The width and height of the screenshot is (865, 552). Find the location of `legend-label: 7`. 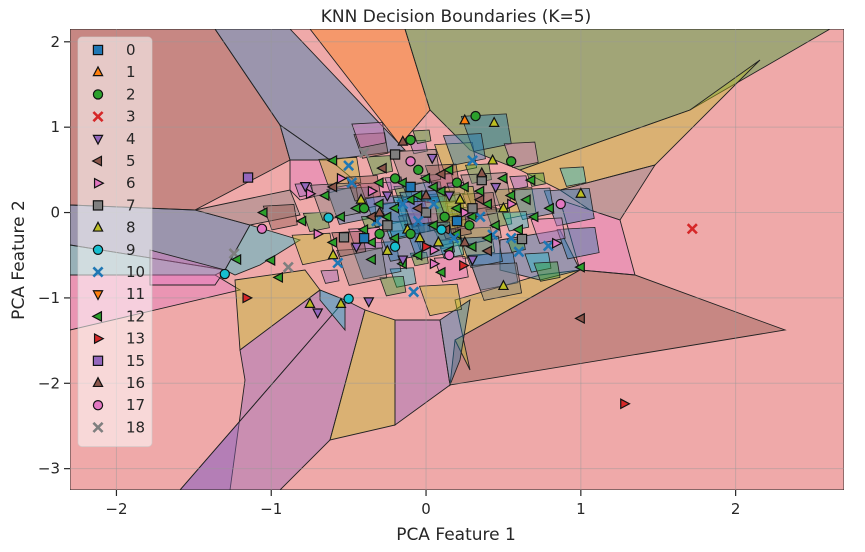

legend-label: 7 is located at coordinates (131, 205).